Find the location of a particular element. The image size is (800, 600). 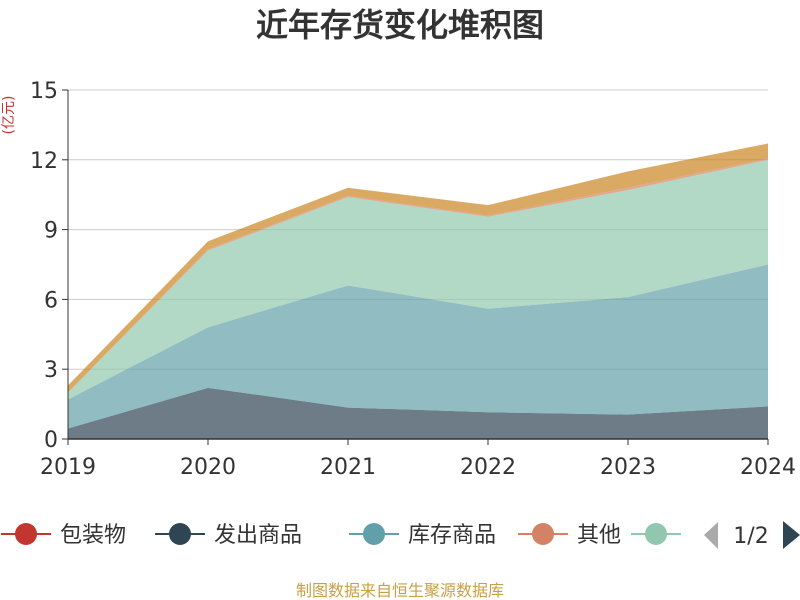

legend-item: 库存商品 is located at coordinates (422, 535).